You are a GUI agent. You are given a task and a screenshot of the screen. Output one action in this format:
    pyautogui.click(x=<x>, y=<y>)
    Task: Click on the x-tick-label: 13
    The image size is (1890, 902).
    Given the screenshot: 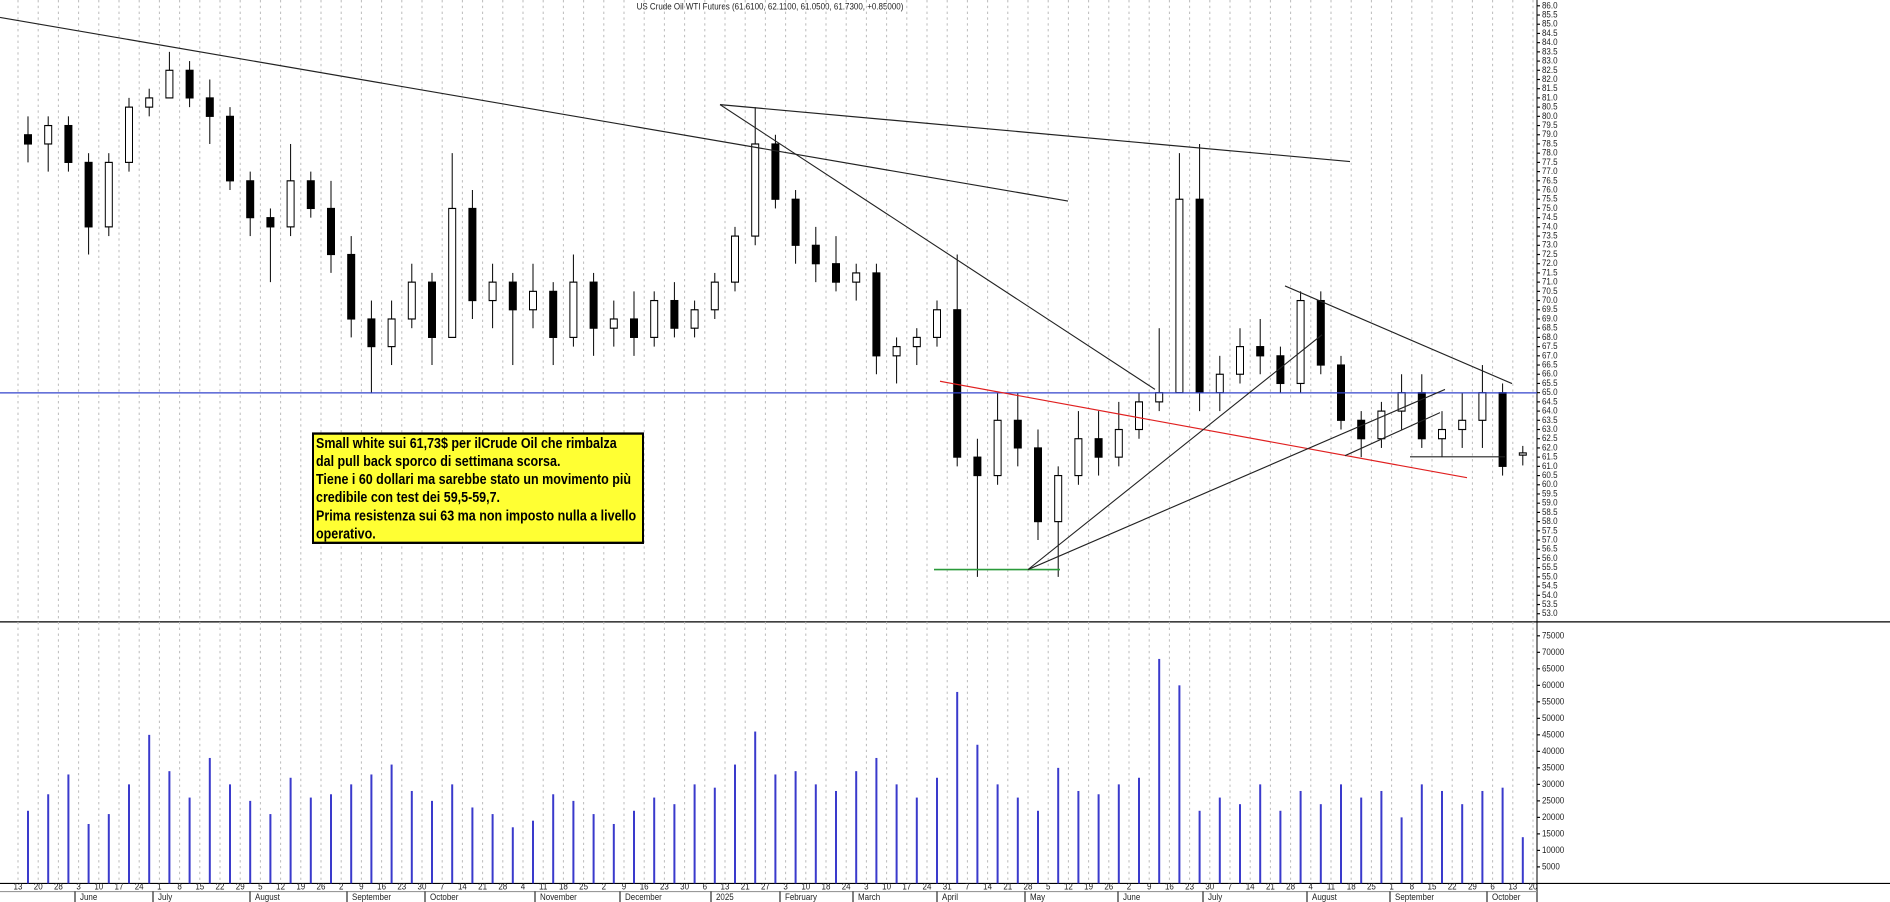 What is the action you would take?
    pyautogui.click(x=1512, y=886)
    